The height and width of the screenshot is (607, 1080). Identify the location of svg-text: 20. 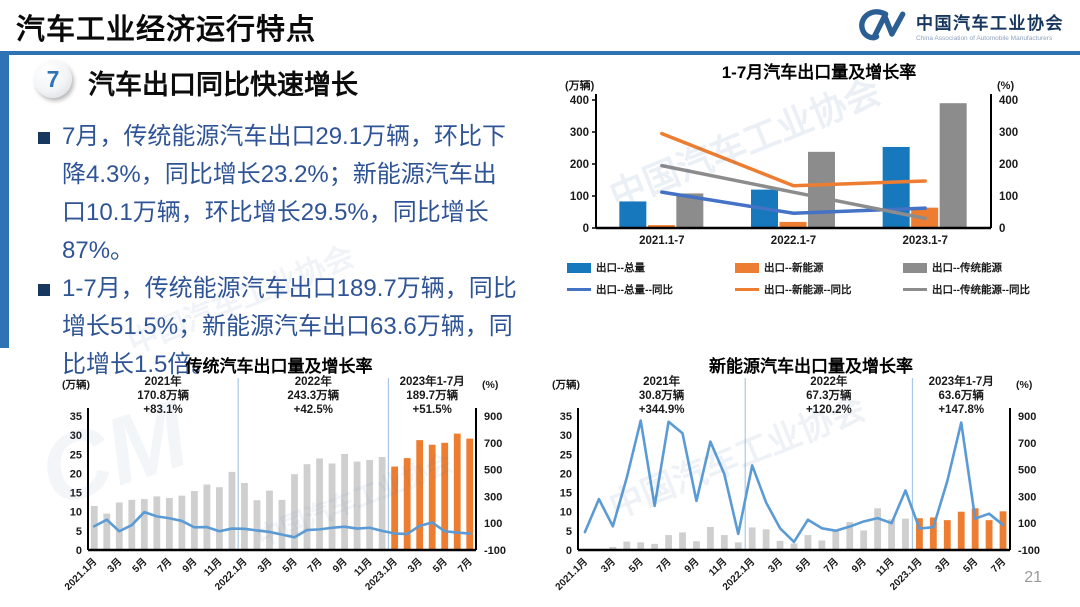
(76, 474).